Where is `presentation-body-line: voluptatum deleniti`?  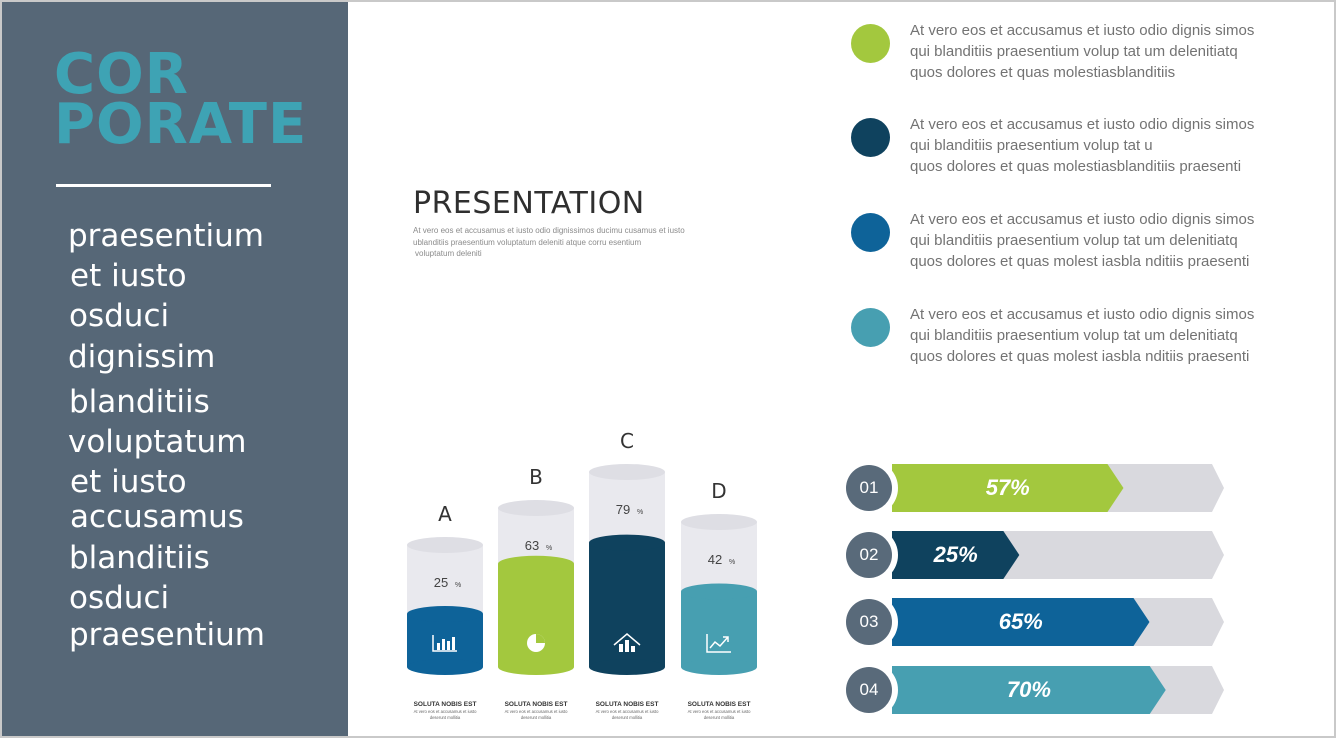 presentation-body-line: voluptatum deleniti is located at coordinates (448, 253).